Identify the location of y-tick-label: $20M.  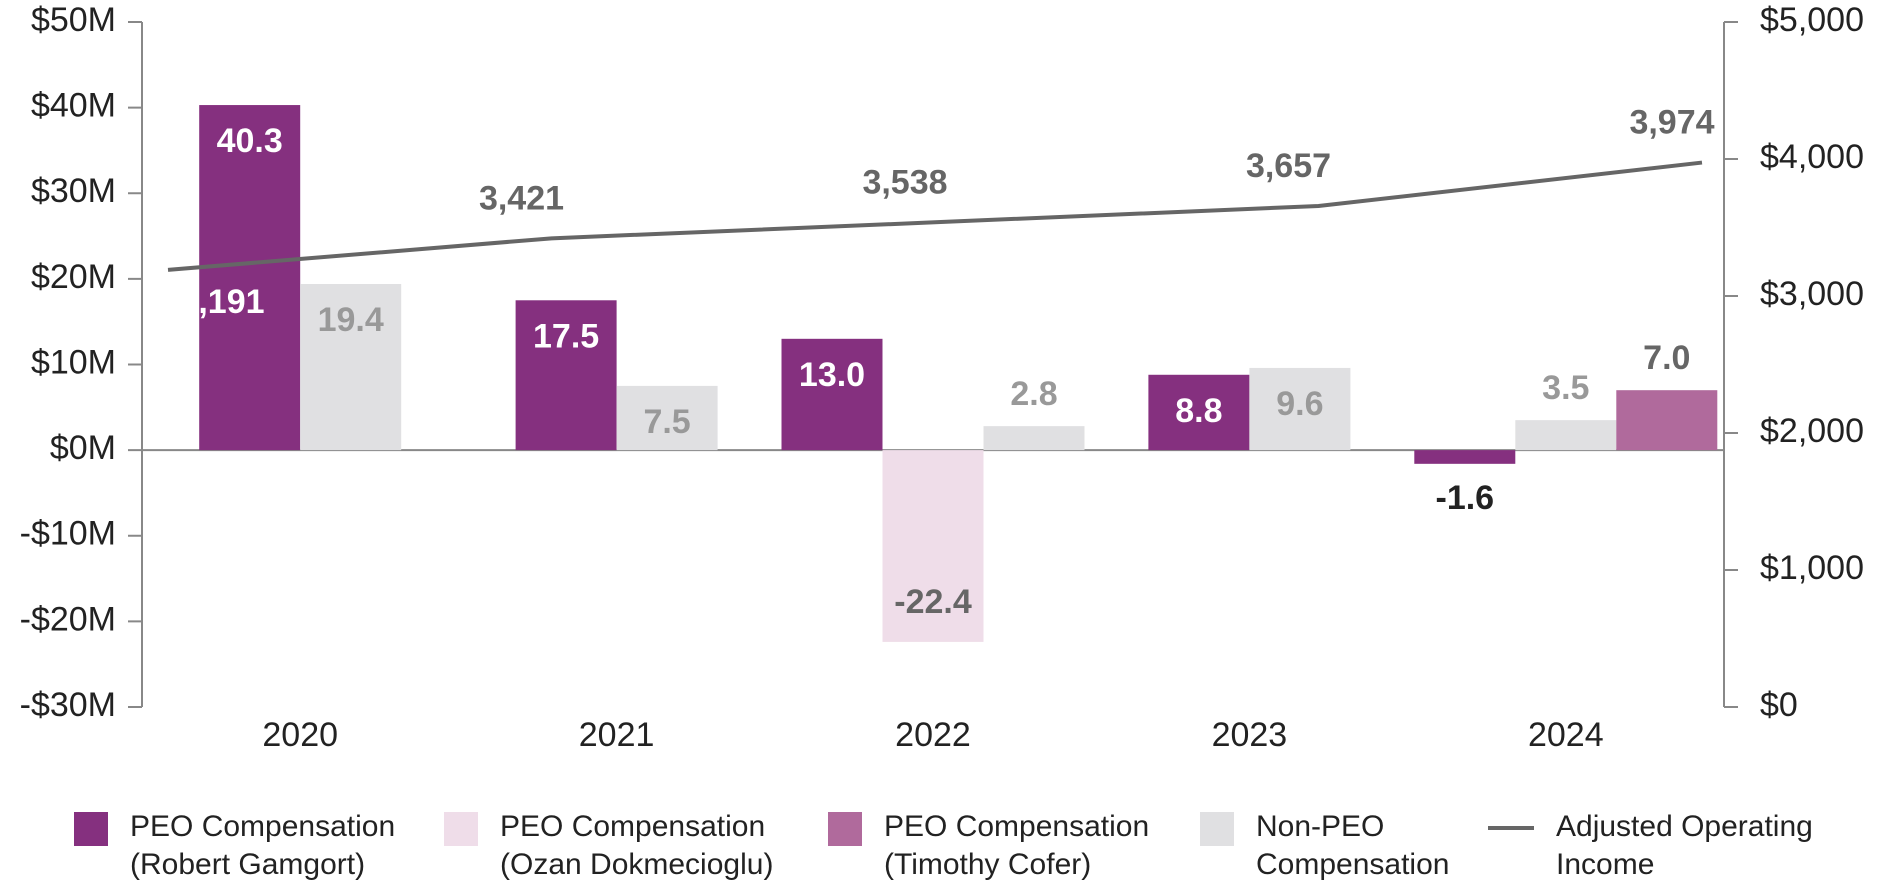
(73, 277).